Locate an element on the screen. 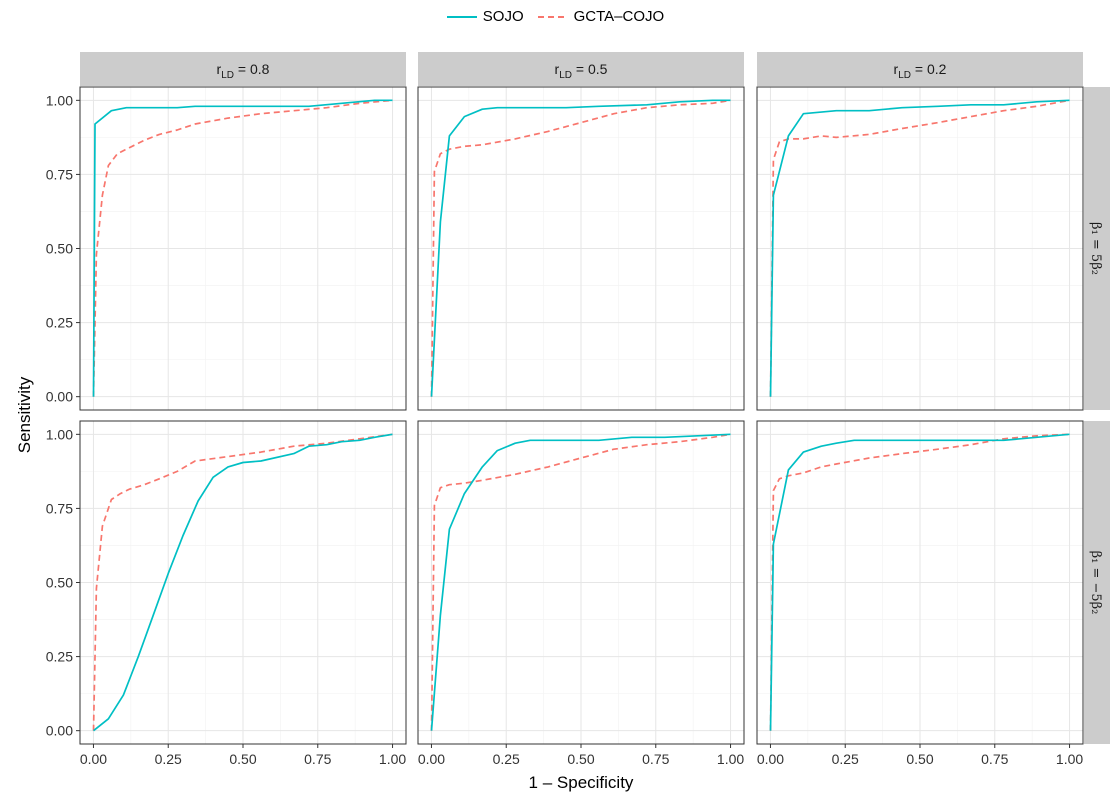 The height and width of the screenshot is (792, 1111). panel-r2-c1 is located at coordinates (243, 582).